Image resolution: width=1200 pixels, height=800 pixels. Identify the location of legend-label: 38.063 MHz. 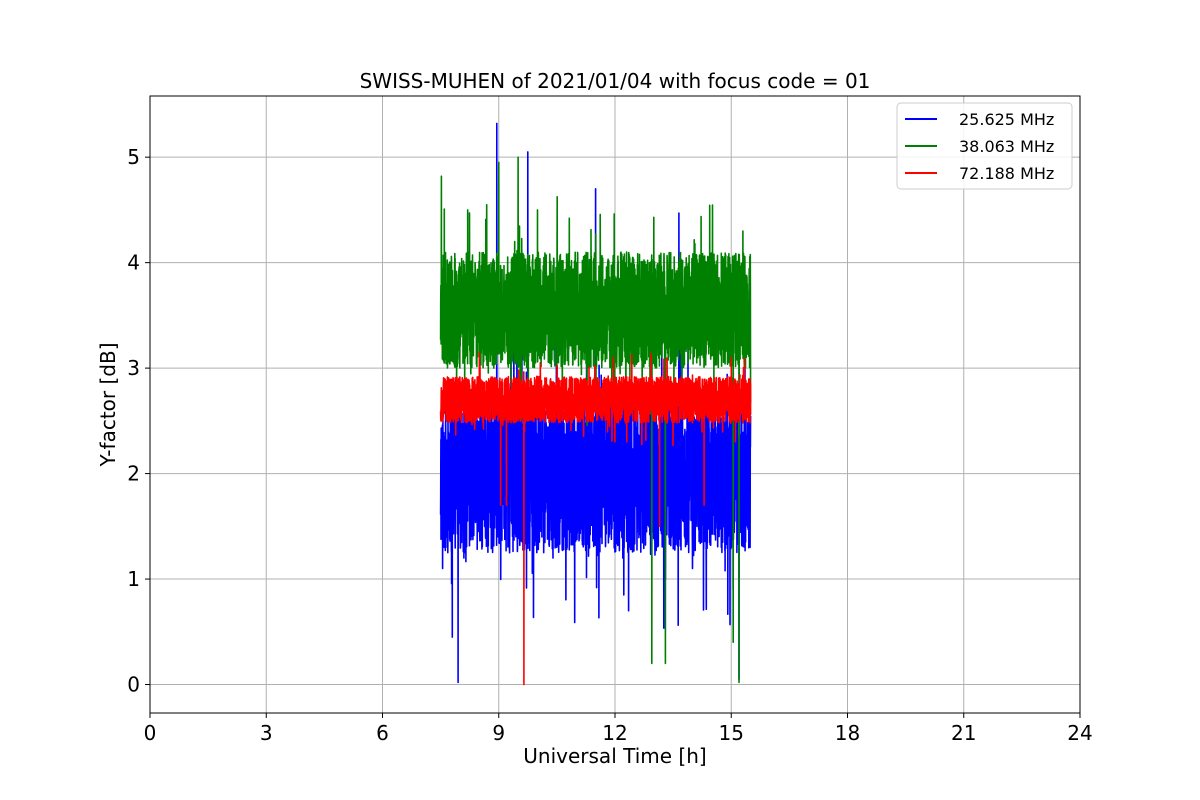
(1006, 146).